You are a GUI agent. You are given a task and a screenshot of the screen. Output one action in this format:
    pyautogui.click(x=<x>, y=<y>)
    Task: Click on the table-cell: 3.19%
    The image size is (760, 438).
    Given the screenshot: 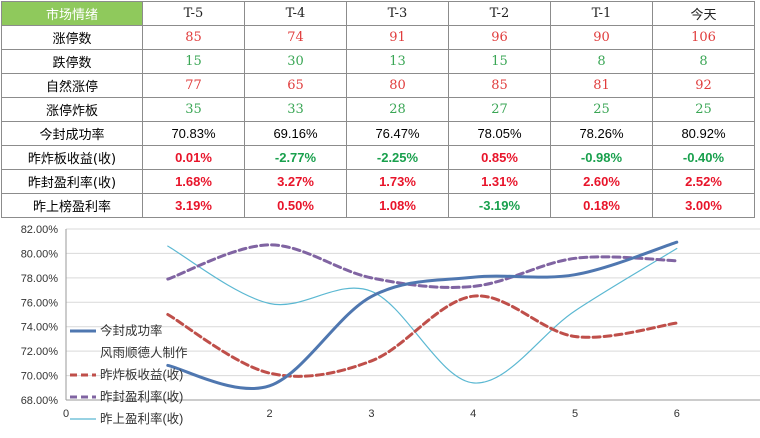 What is the action you would take?
    pyautogui.click(x=193, y=205)
    